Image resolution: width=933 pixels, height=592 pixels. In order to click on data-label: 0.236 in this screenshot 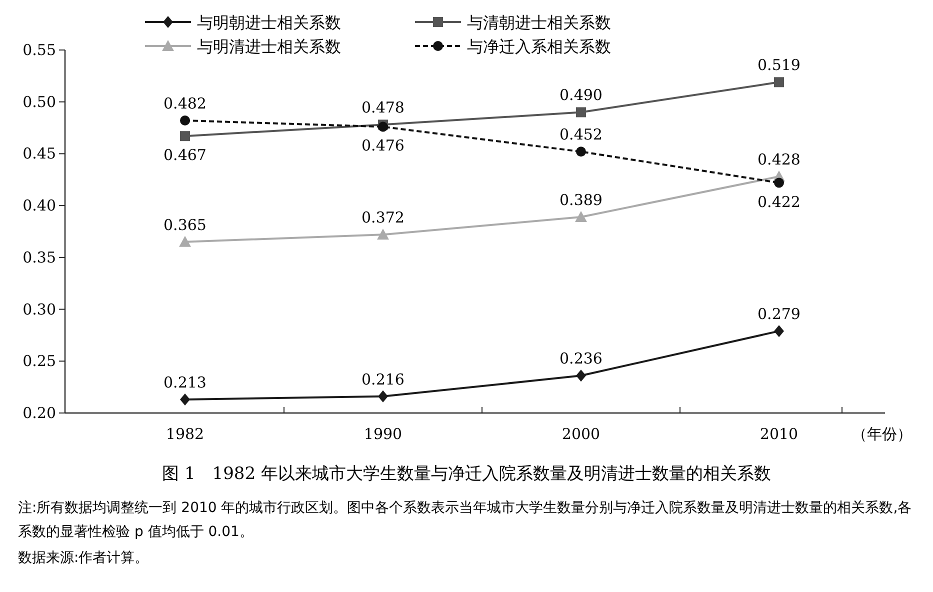, I will do `click(581, 359)`.